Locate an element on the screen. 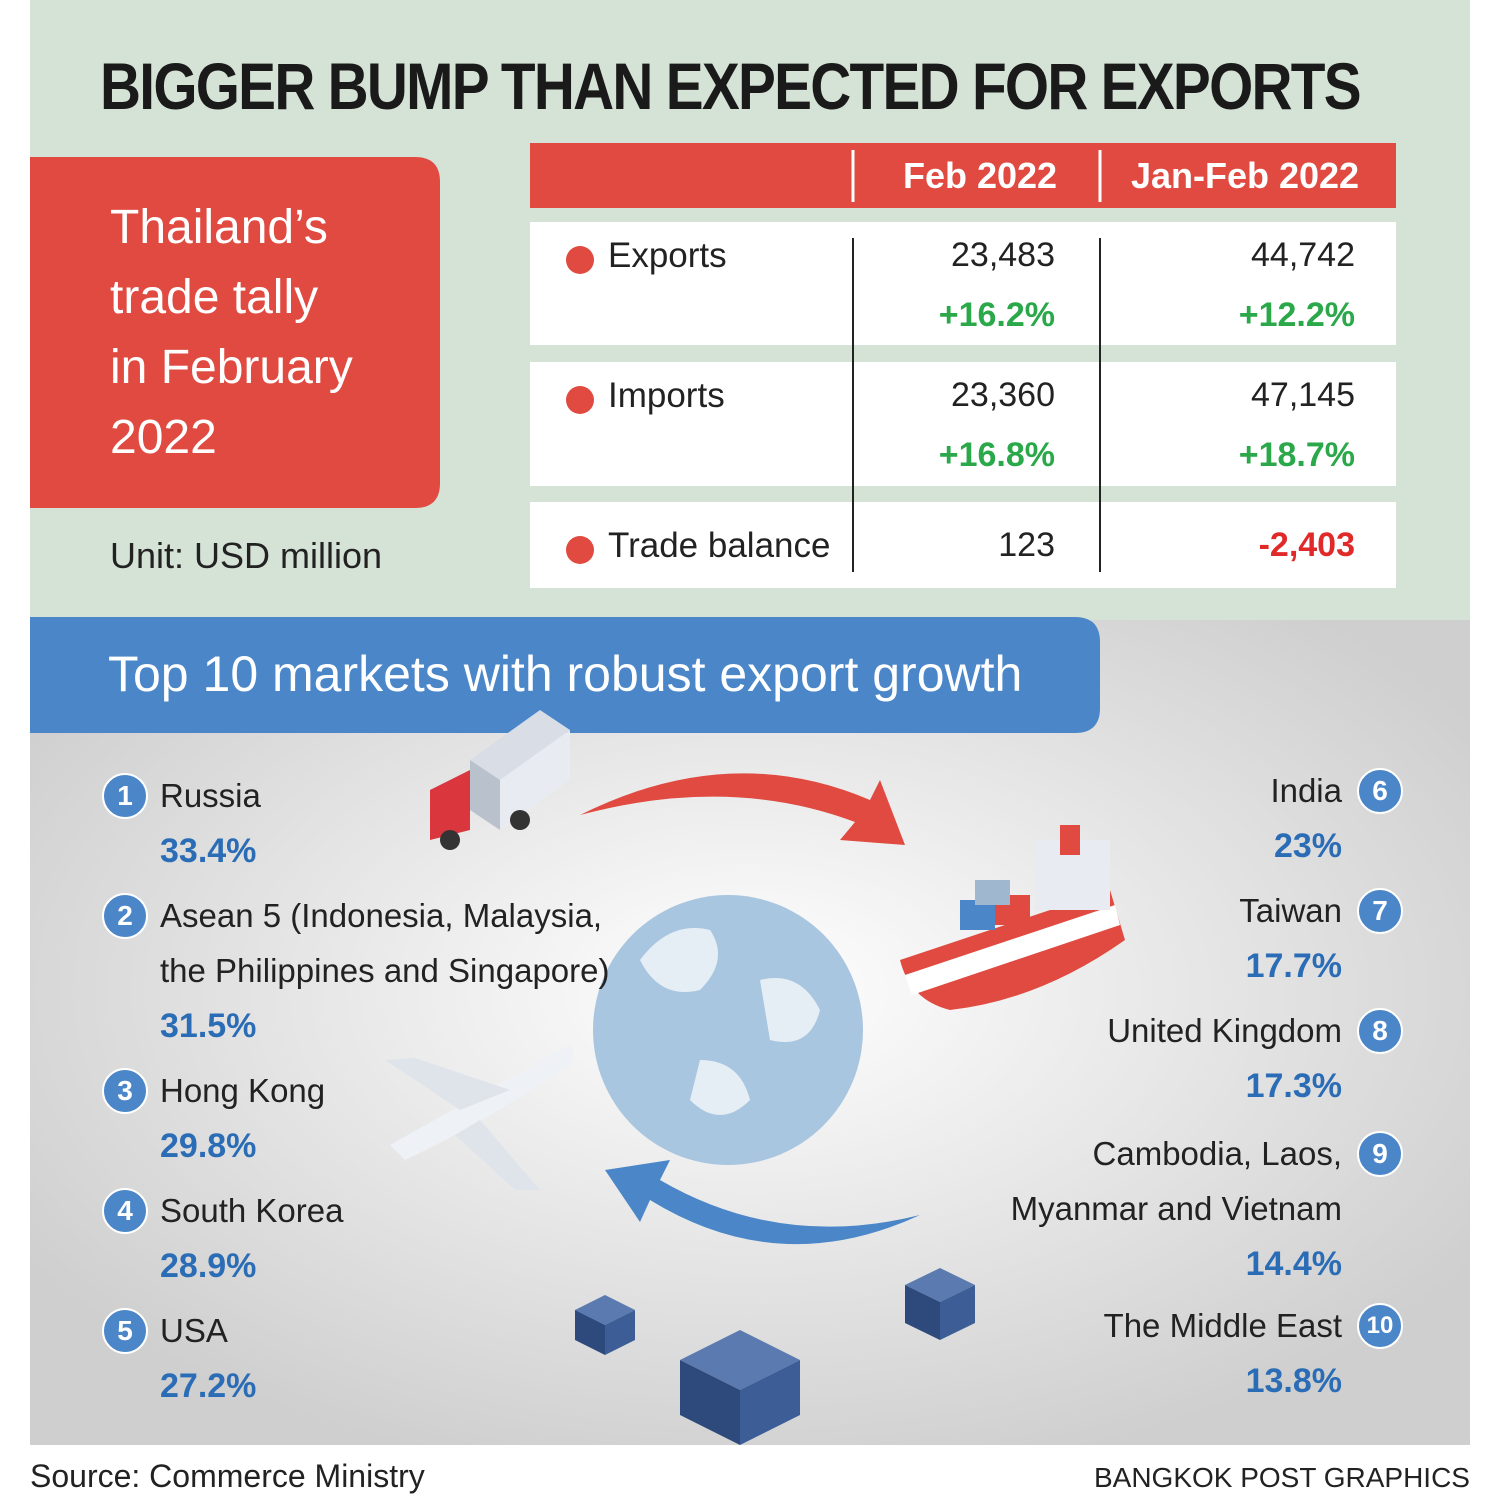 The width and height of the screenshot is (1500, 1500). market-item: India 23% is located at coordinates (1101, 818).